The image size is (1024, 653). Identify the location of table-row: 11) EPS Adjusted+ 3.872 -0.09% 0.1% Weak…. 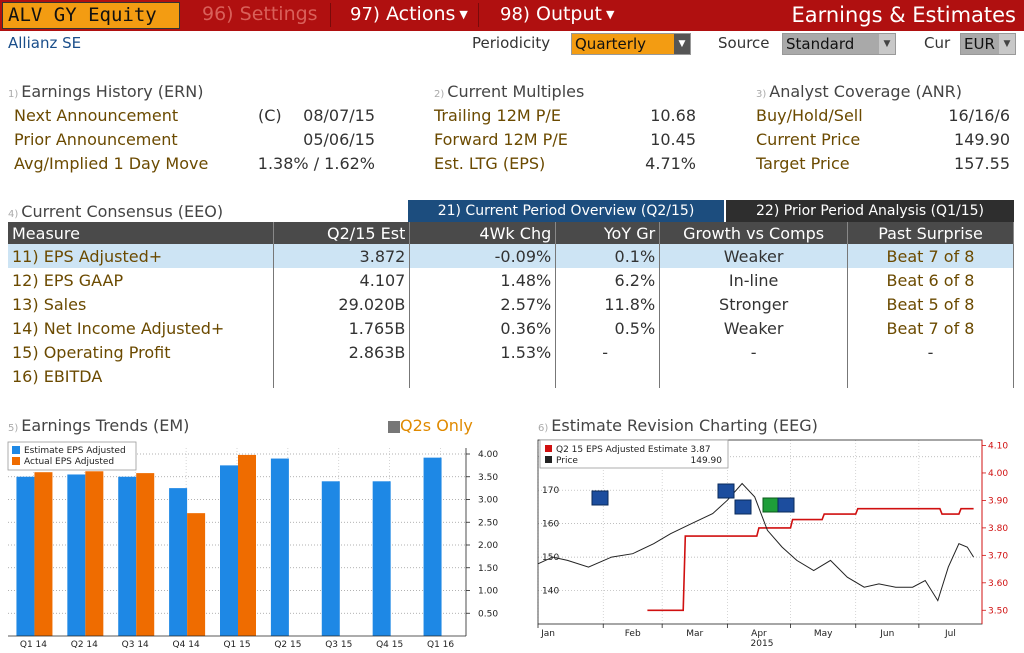
(511, 256).